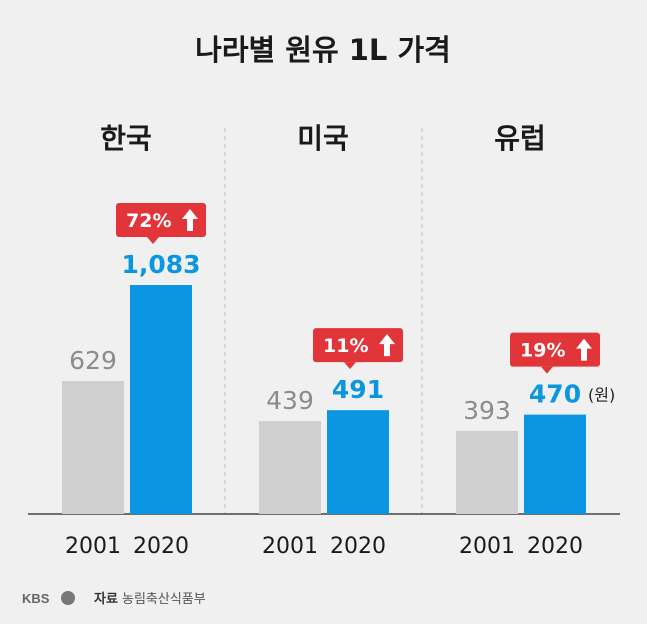  Describe the element at coordinates (290, 400) in the screenshot. I see `data-label: 439` at that location.